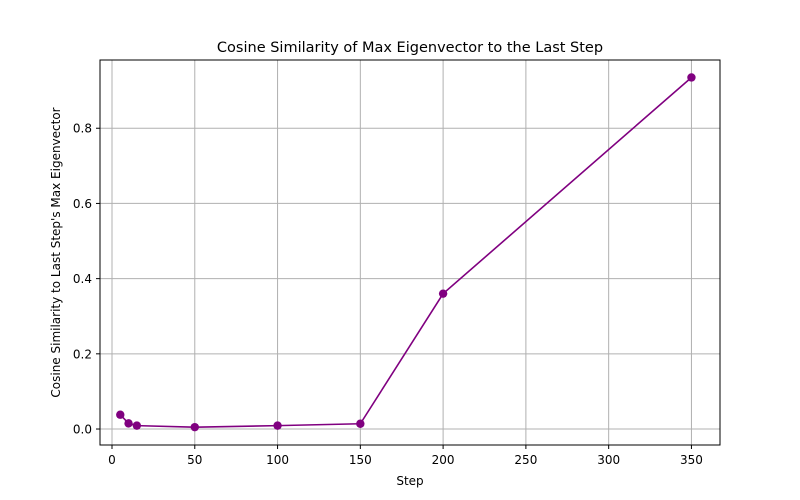 This screenshot has width=800, height=500. I want to click on x-tick-label: 350, so click(691, 460).